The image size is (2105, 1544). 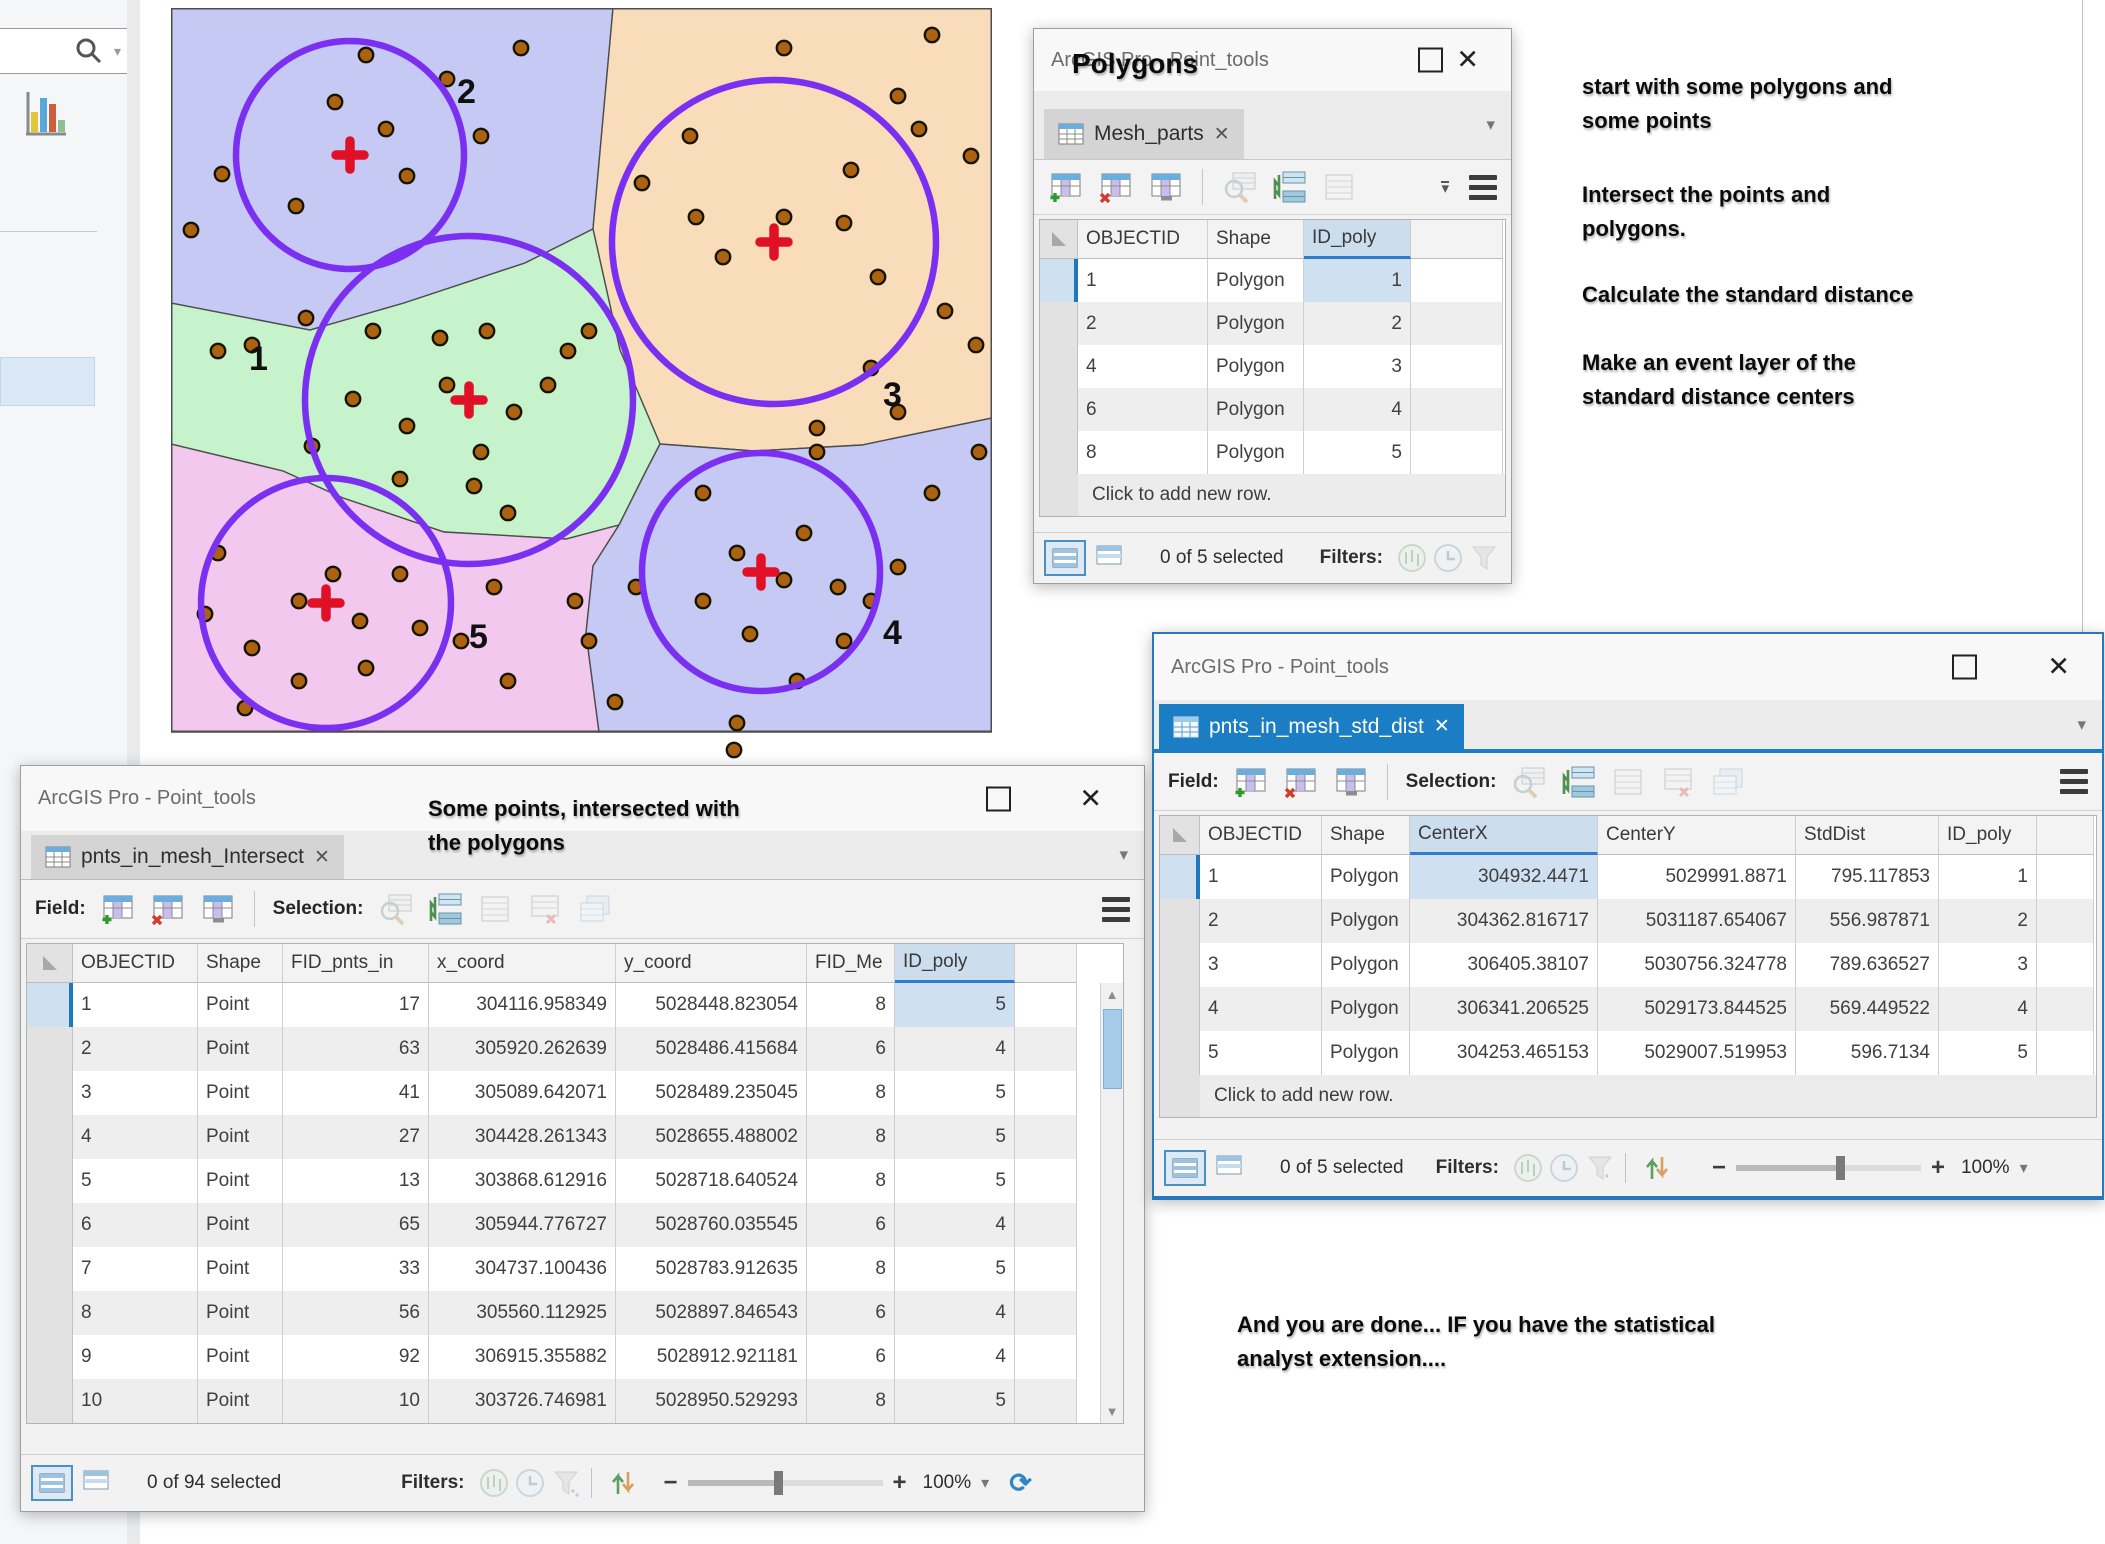 What do you see at coordinates (1697, 965) in the screenshot?
I see `table-cell: 5030756.324778` at bounding box center [1697, 965].